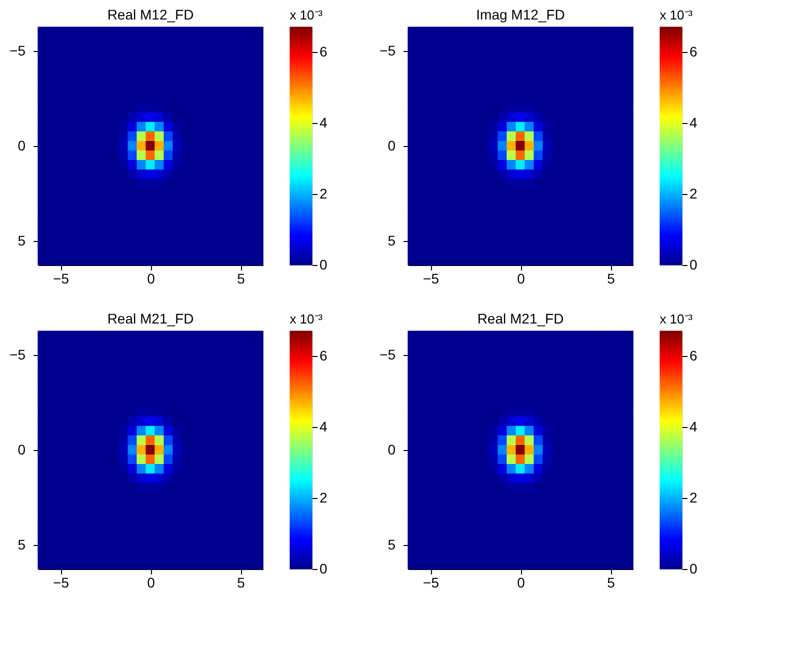 The image size is (800, 663). What do you see at coordinates (520, 14) in the screenshot?
I see `chart-title: Imag M12_FD` at bounding box center [520, 14].